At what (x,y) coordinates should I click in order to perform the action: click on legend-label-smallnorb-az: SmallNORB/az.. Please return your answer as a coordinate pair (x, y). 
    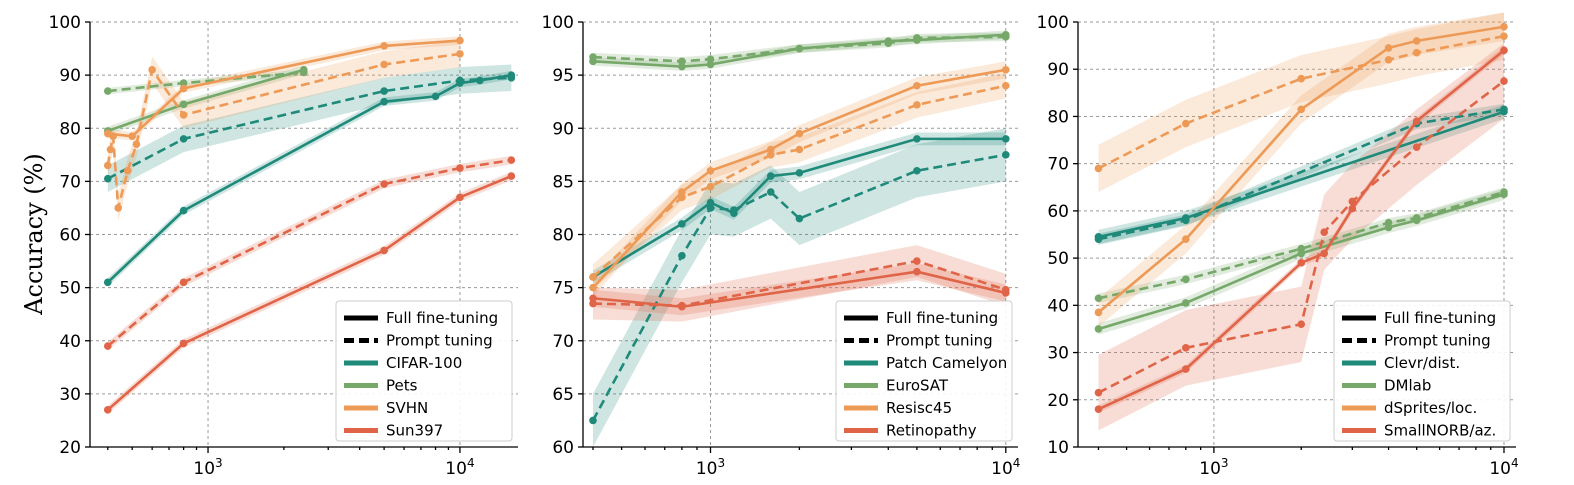
    Looking at the image, I should click on (1440, 431).